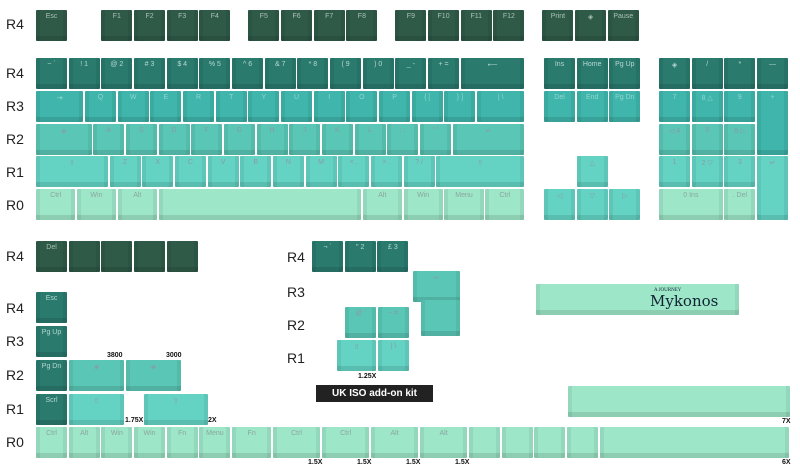 This screenshot has width=800, height=474. Describe the element at coordinates (328, 257) in the screenshot. I see `keycap-iso-r4: ¬ `` at that location.